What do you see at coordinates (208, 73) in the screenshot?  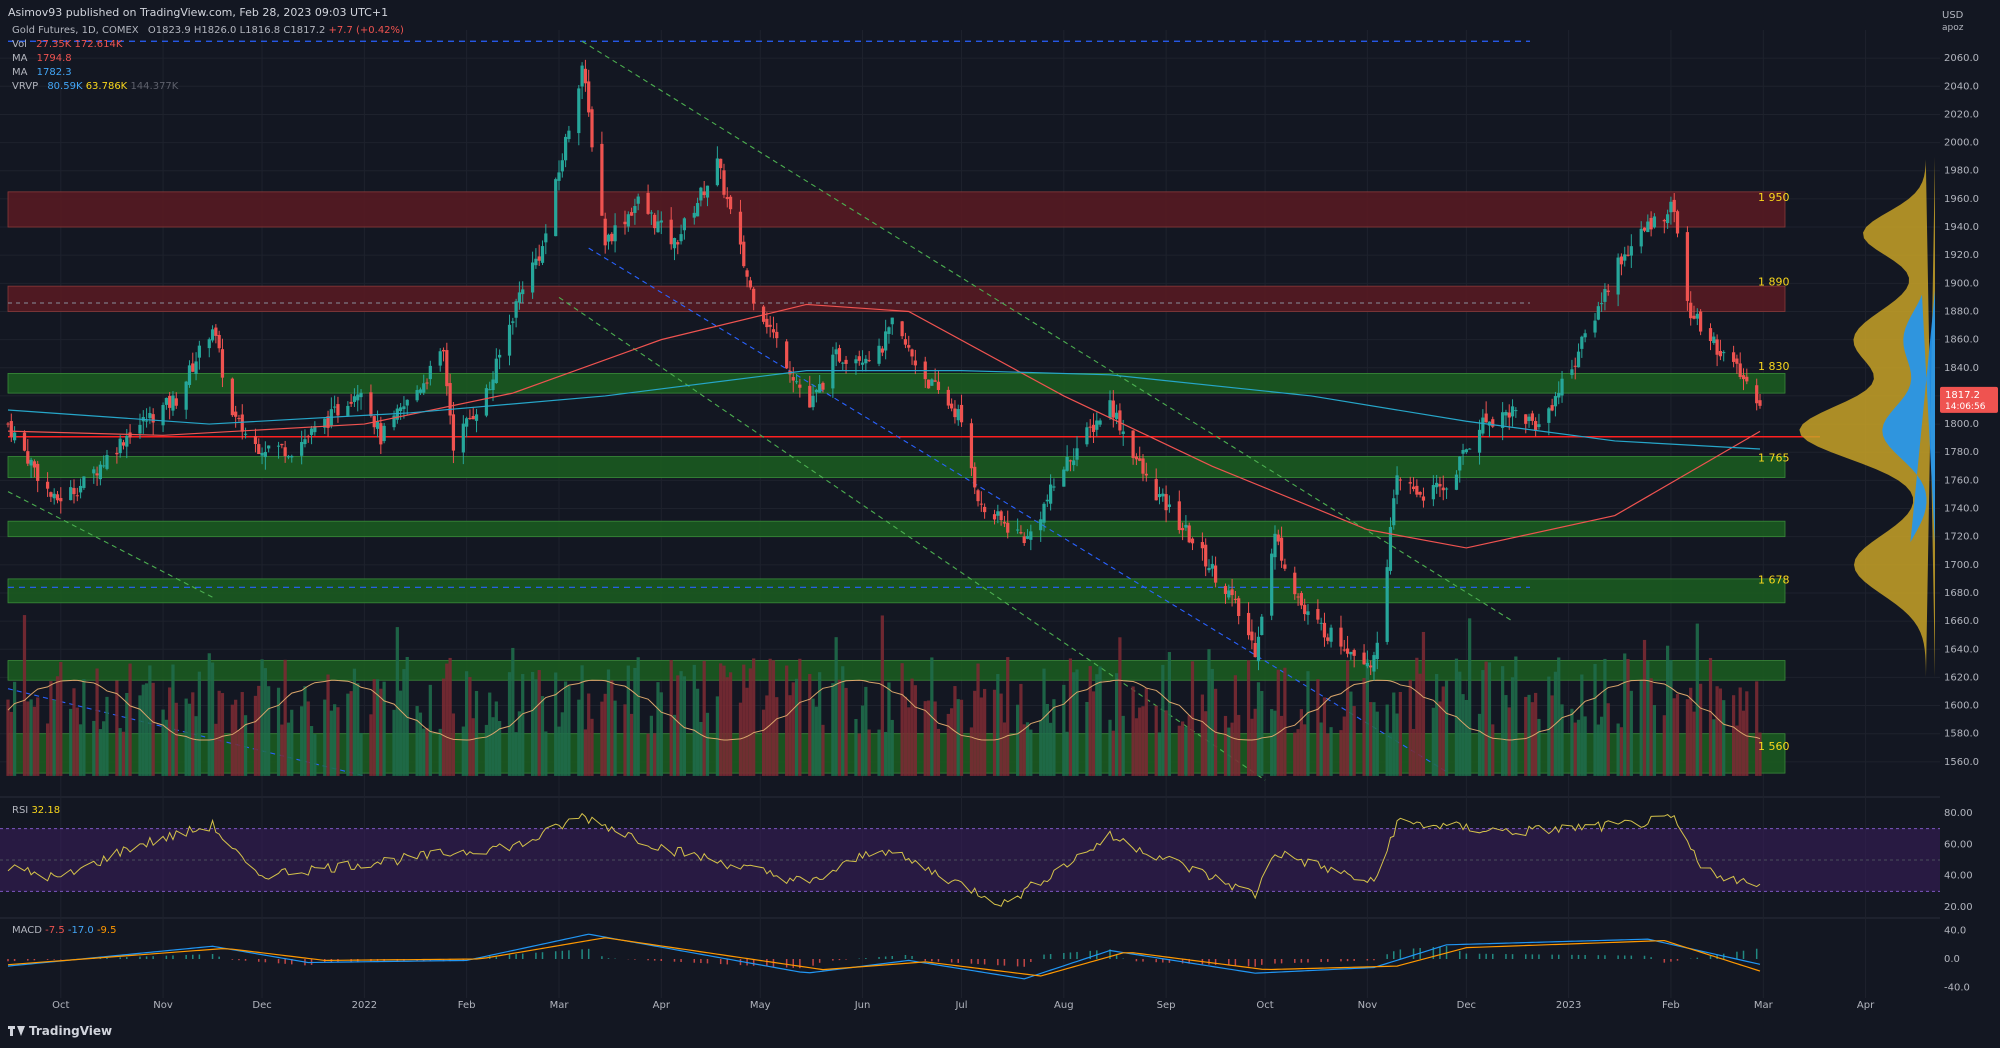 I see `ma2-row: MA 1782.3` at bounding box center [208, 73].